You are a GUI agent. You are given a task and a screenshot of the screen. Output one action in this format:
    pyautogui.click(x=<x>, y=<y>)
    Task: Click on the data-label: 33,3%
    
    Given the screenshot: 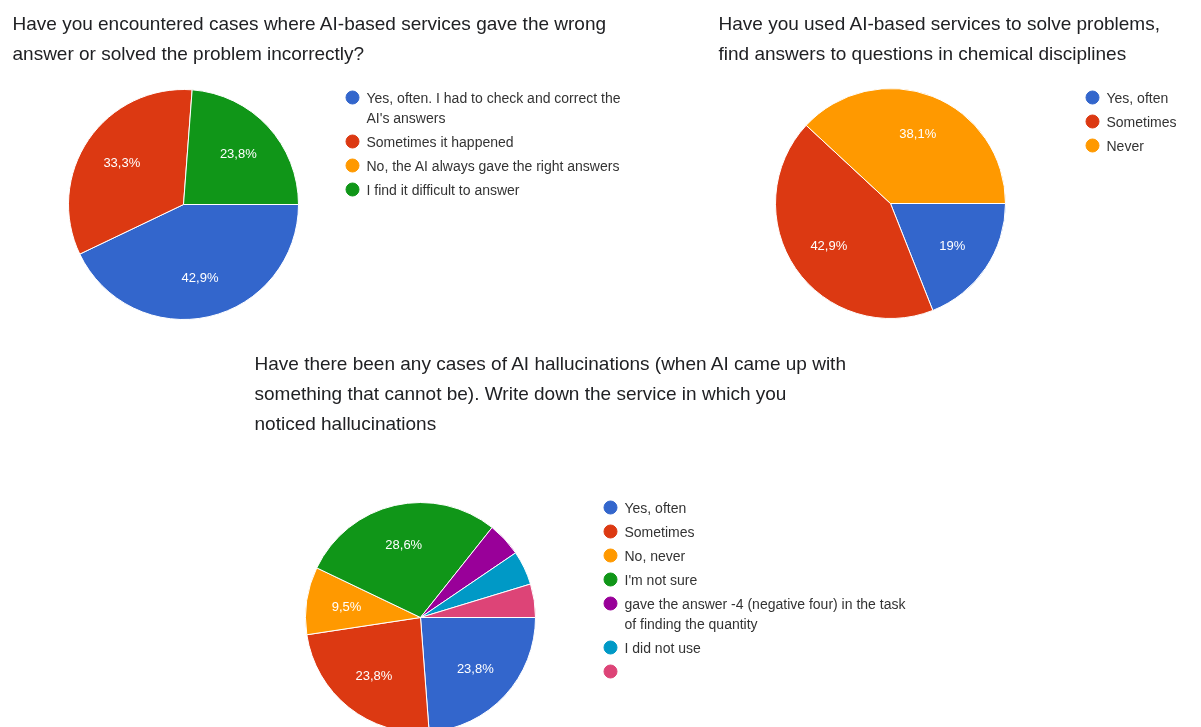 What is the action you would take?
    pyautogui.click(x=122, y=162)
    